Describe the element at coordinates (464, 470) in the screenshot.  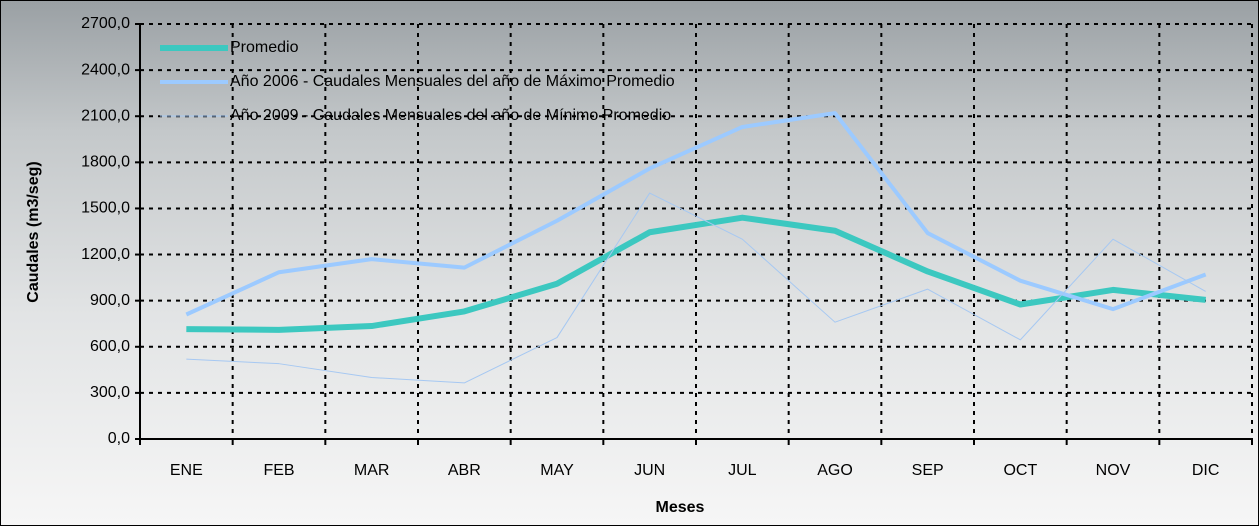
I see `x-tick-label: ABR` at that location.